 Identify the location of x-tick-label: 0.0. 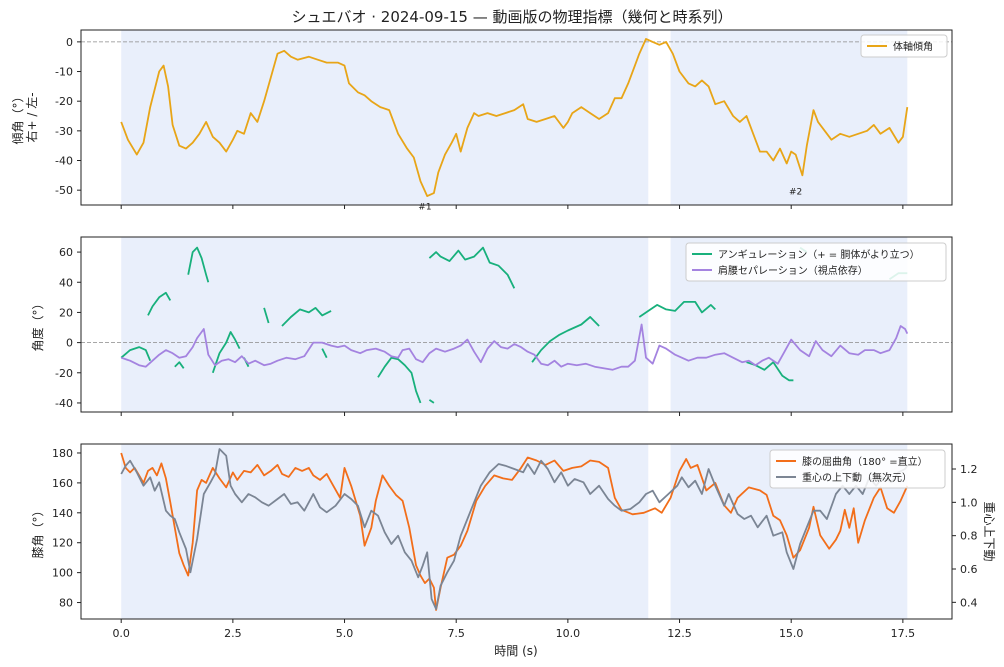
(121, 633).